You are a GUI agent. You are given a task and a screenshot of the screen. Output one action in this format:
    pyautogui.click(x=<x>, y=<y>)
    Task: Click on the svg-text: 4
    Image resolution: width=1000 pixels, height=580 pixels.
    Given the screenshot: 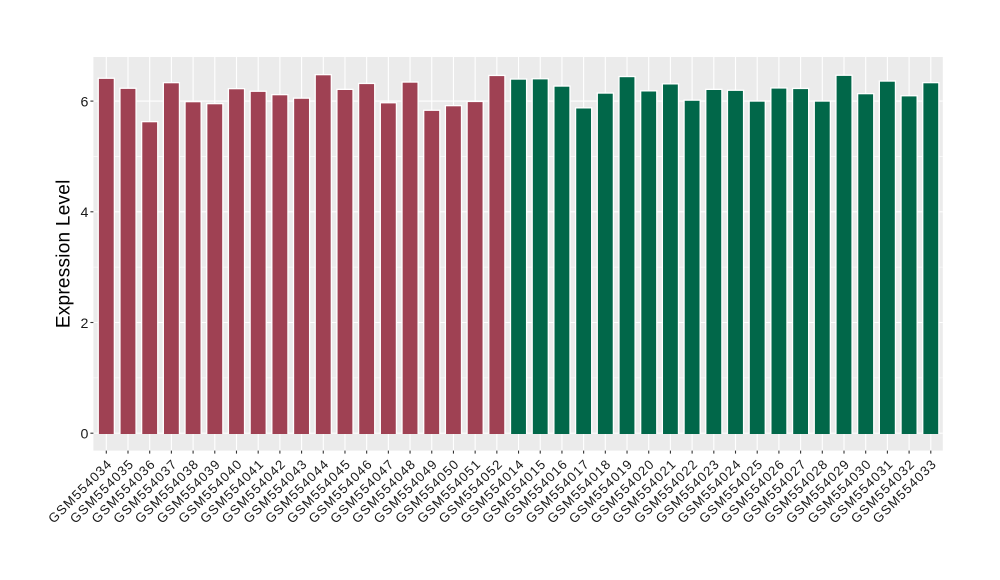 What is the action you would take?
    pyautogui.click(x=85, y=213)
    